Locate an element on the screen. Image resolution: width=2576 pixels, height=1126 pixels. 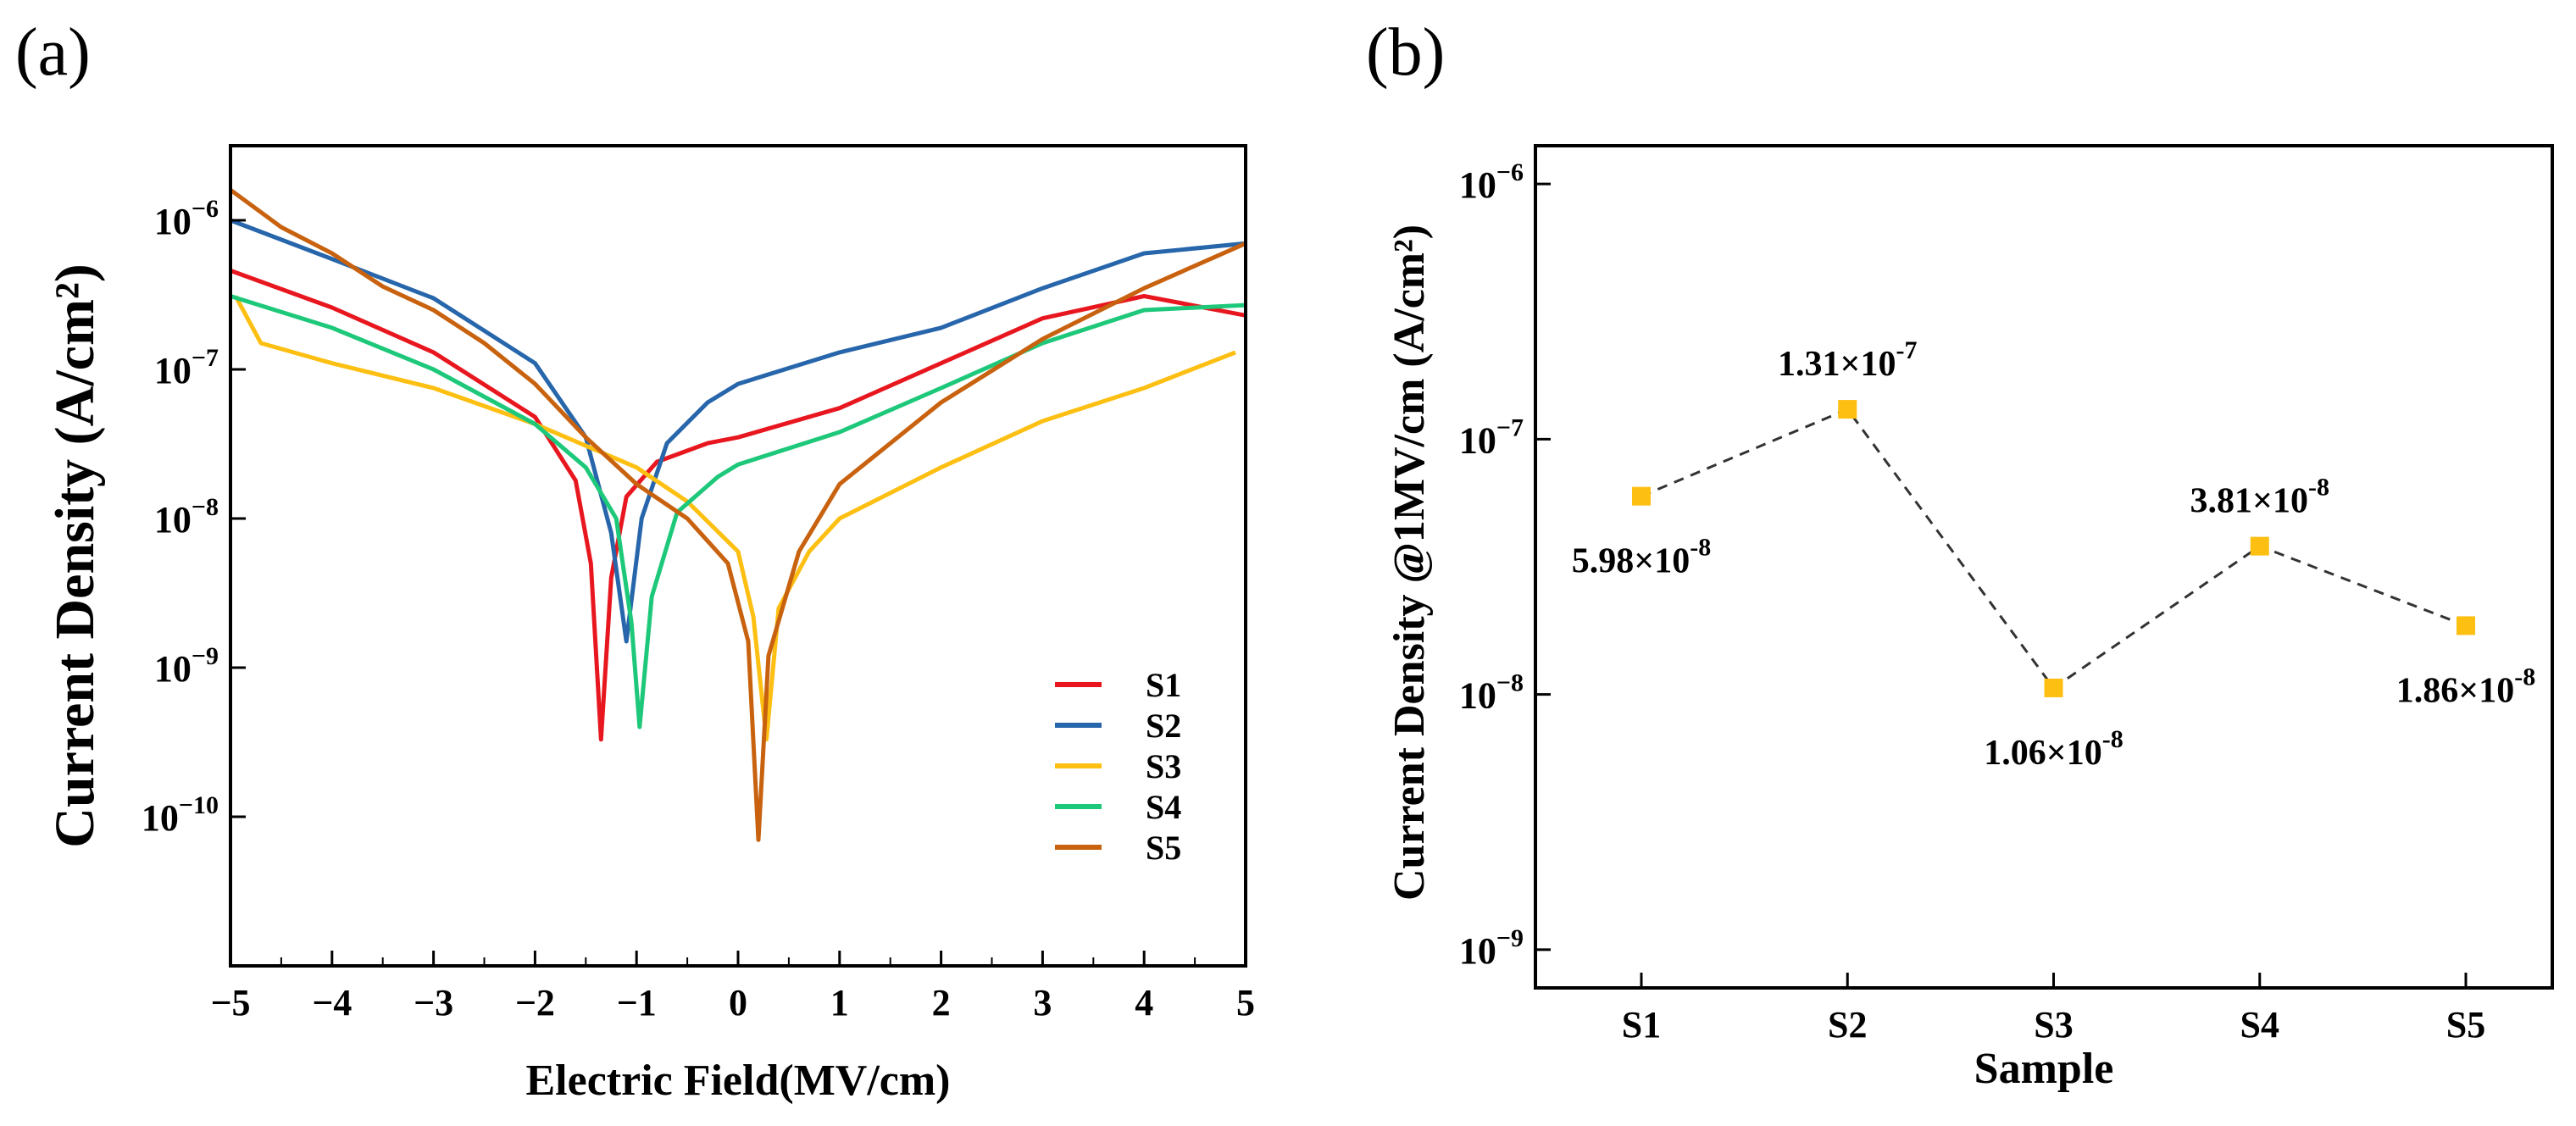
y-tick-label: 10⁻¹⁰ is located at coordinates (180, 815).